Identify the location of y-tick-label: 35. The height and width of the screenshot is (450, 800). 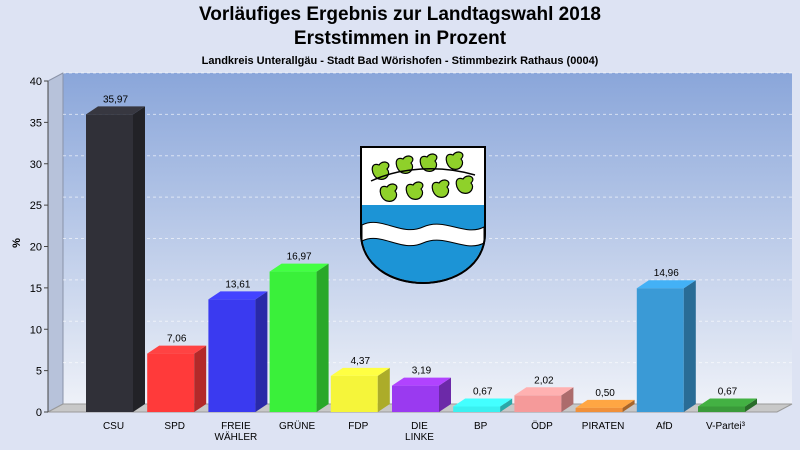
(36, 123).